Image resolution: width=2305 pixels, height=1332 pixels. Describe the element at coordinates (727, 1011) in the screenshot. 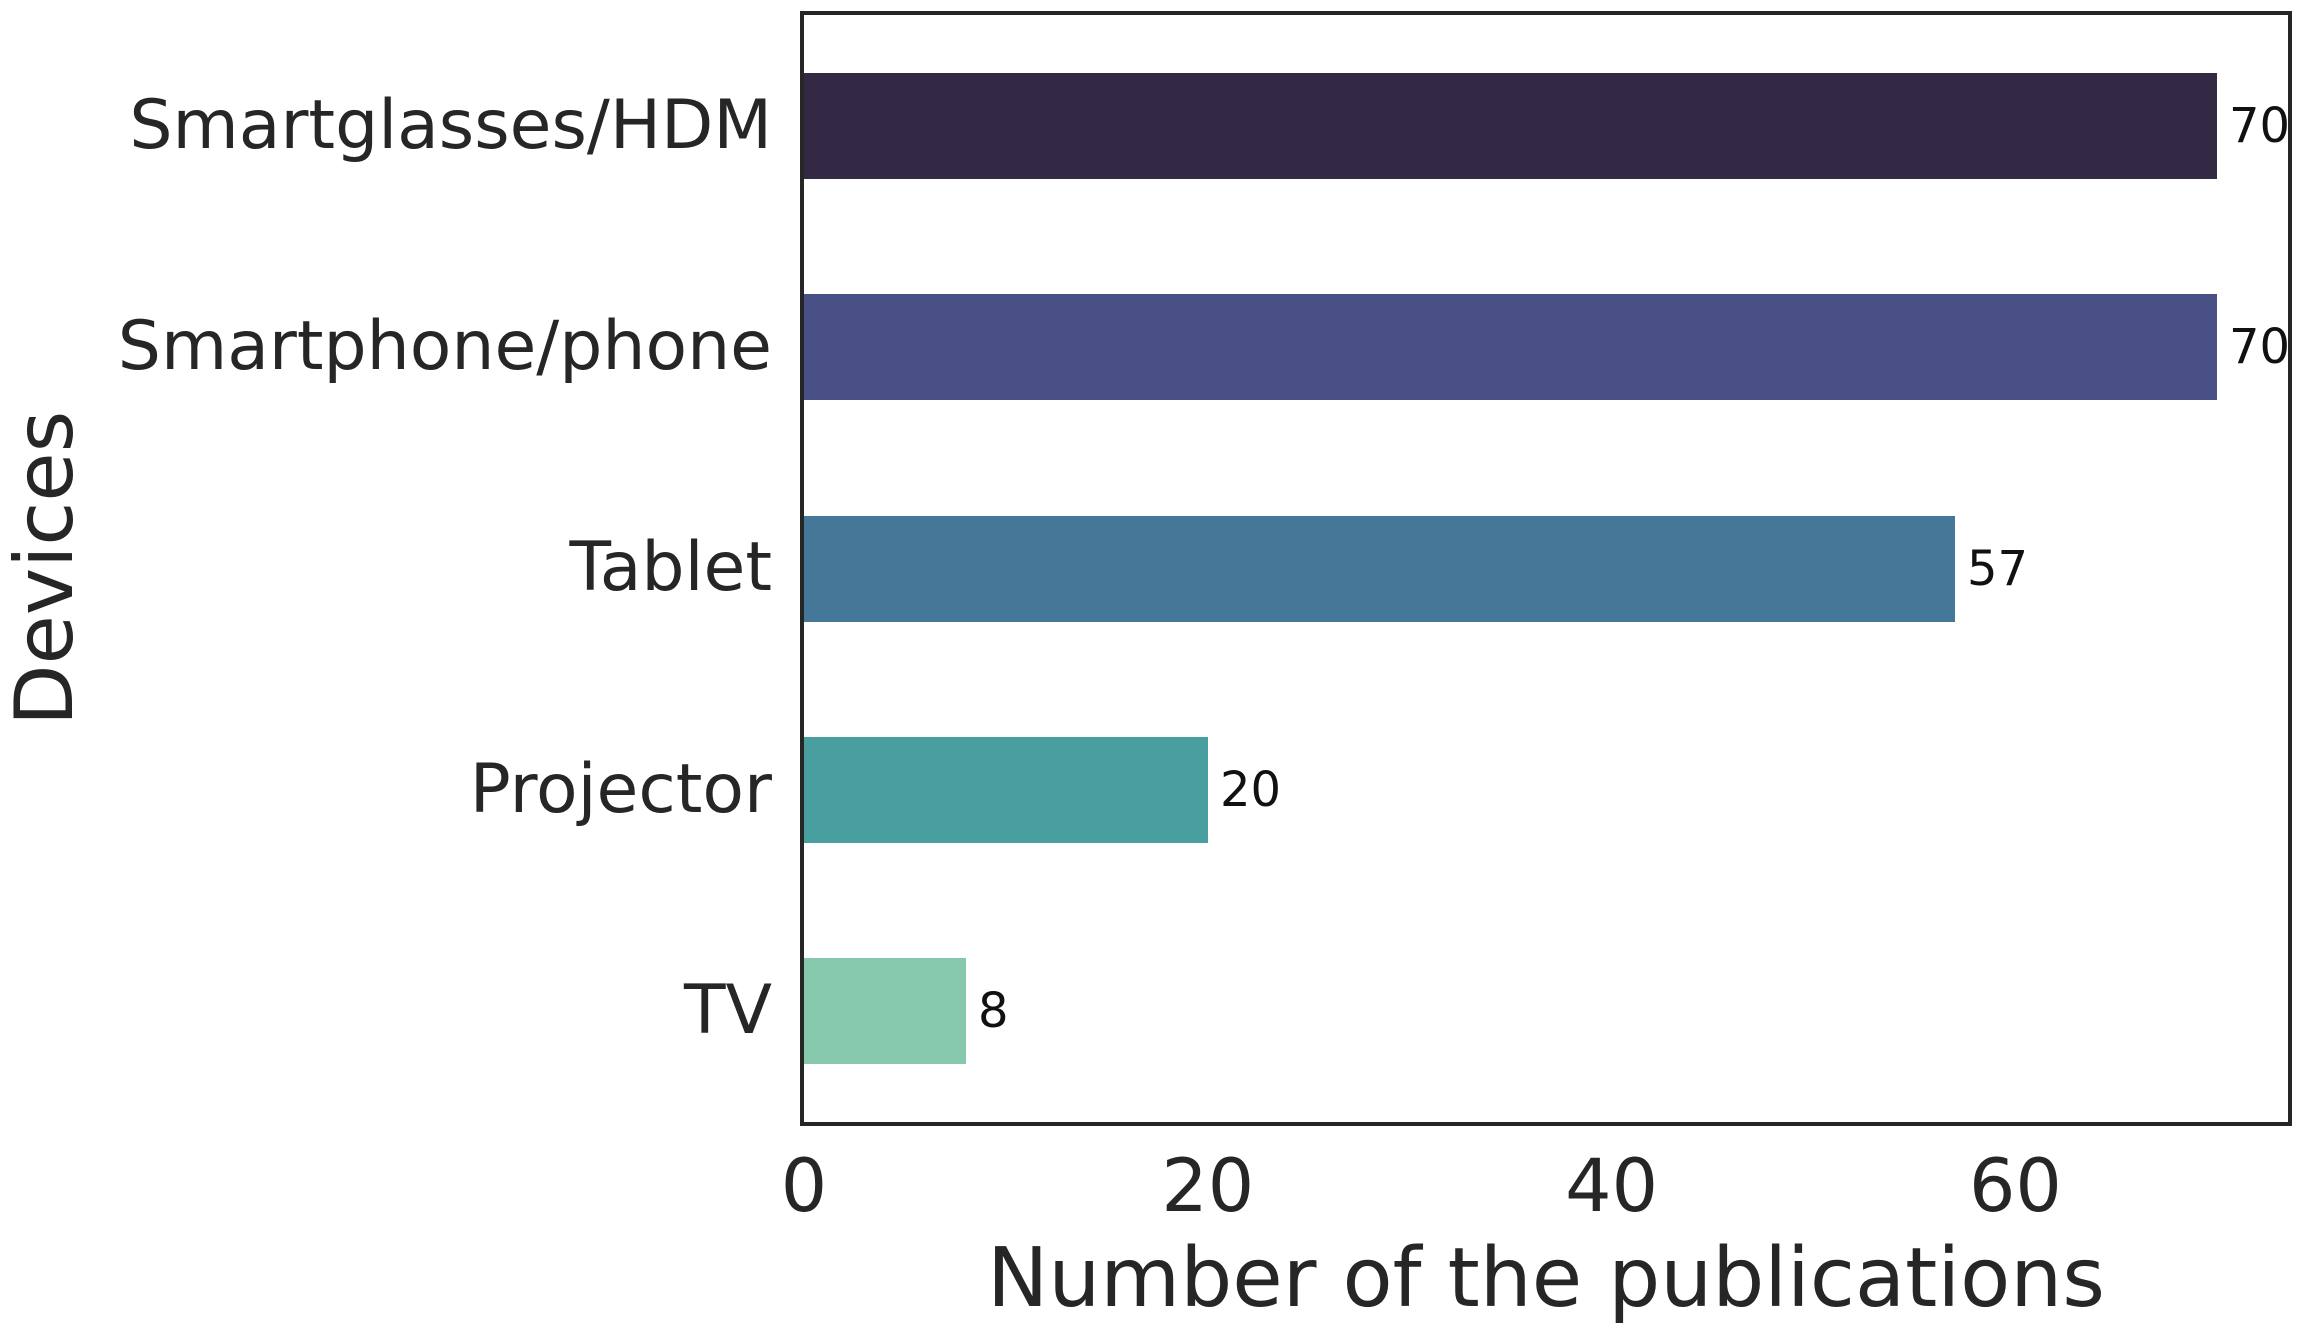

I see `category-label: TV` at that location.